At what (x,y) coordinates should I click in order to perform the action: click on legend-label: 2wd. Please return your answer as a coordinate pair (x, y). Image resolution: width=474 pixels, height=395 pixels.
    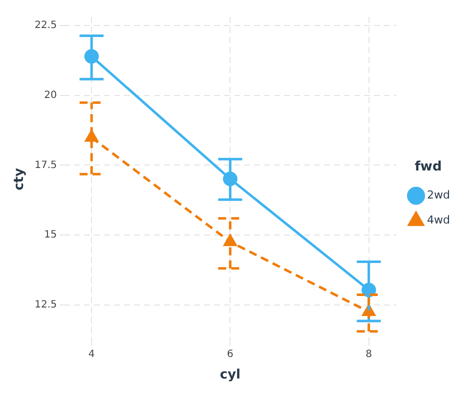
    Looking at the image, I should click on (438, 195).